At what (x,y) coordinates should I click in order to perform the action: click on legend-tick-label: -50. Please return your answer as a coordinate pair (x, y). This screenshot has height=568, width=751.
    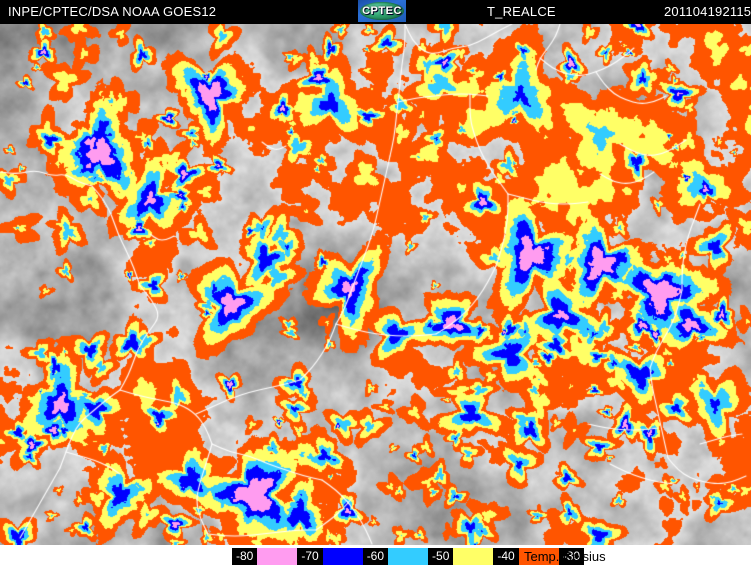
    Looking at the image, I should click on (441, 556).